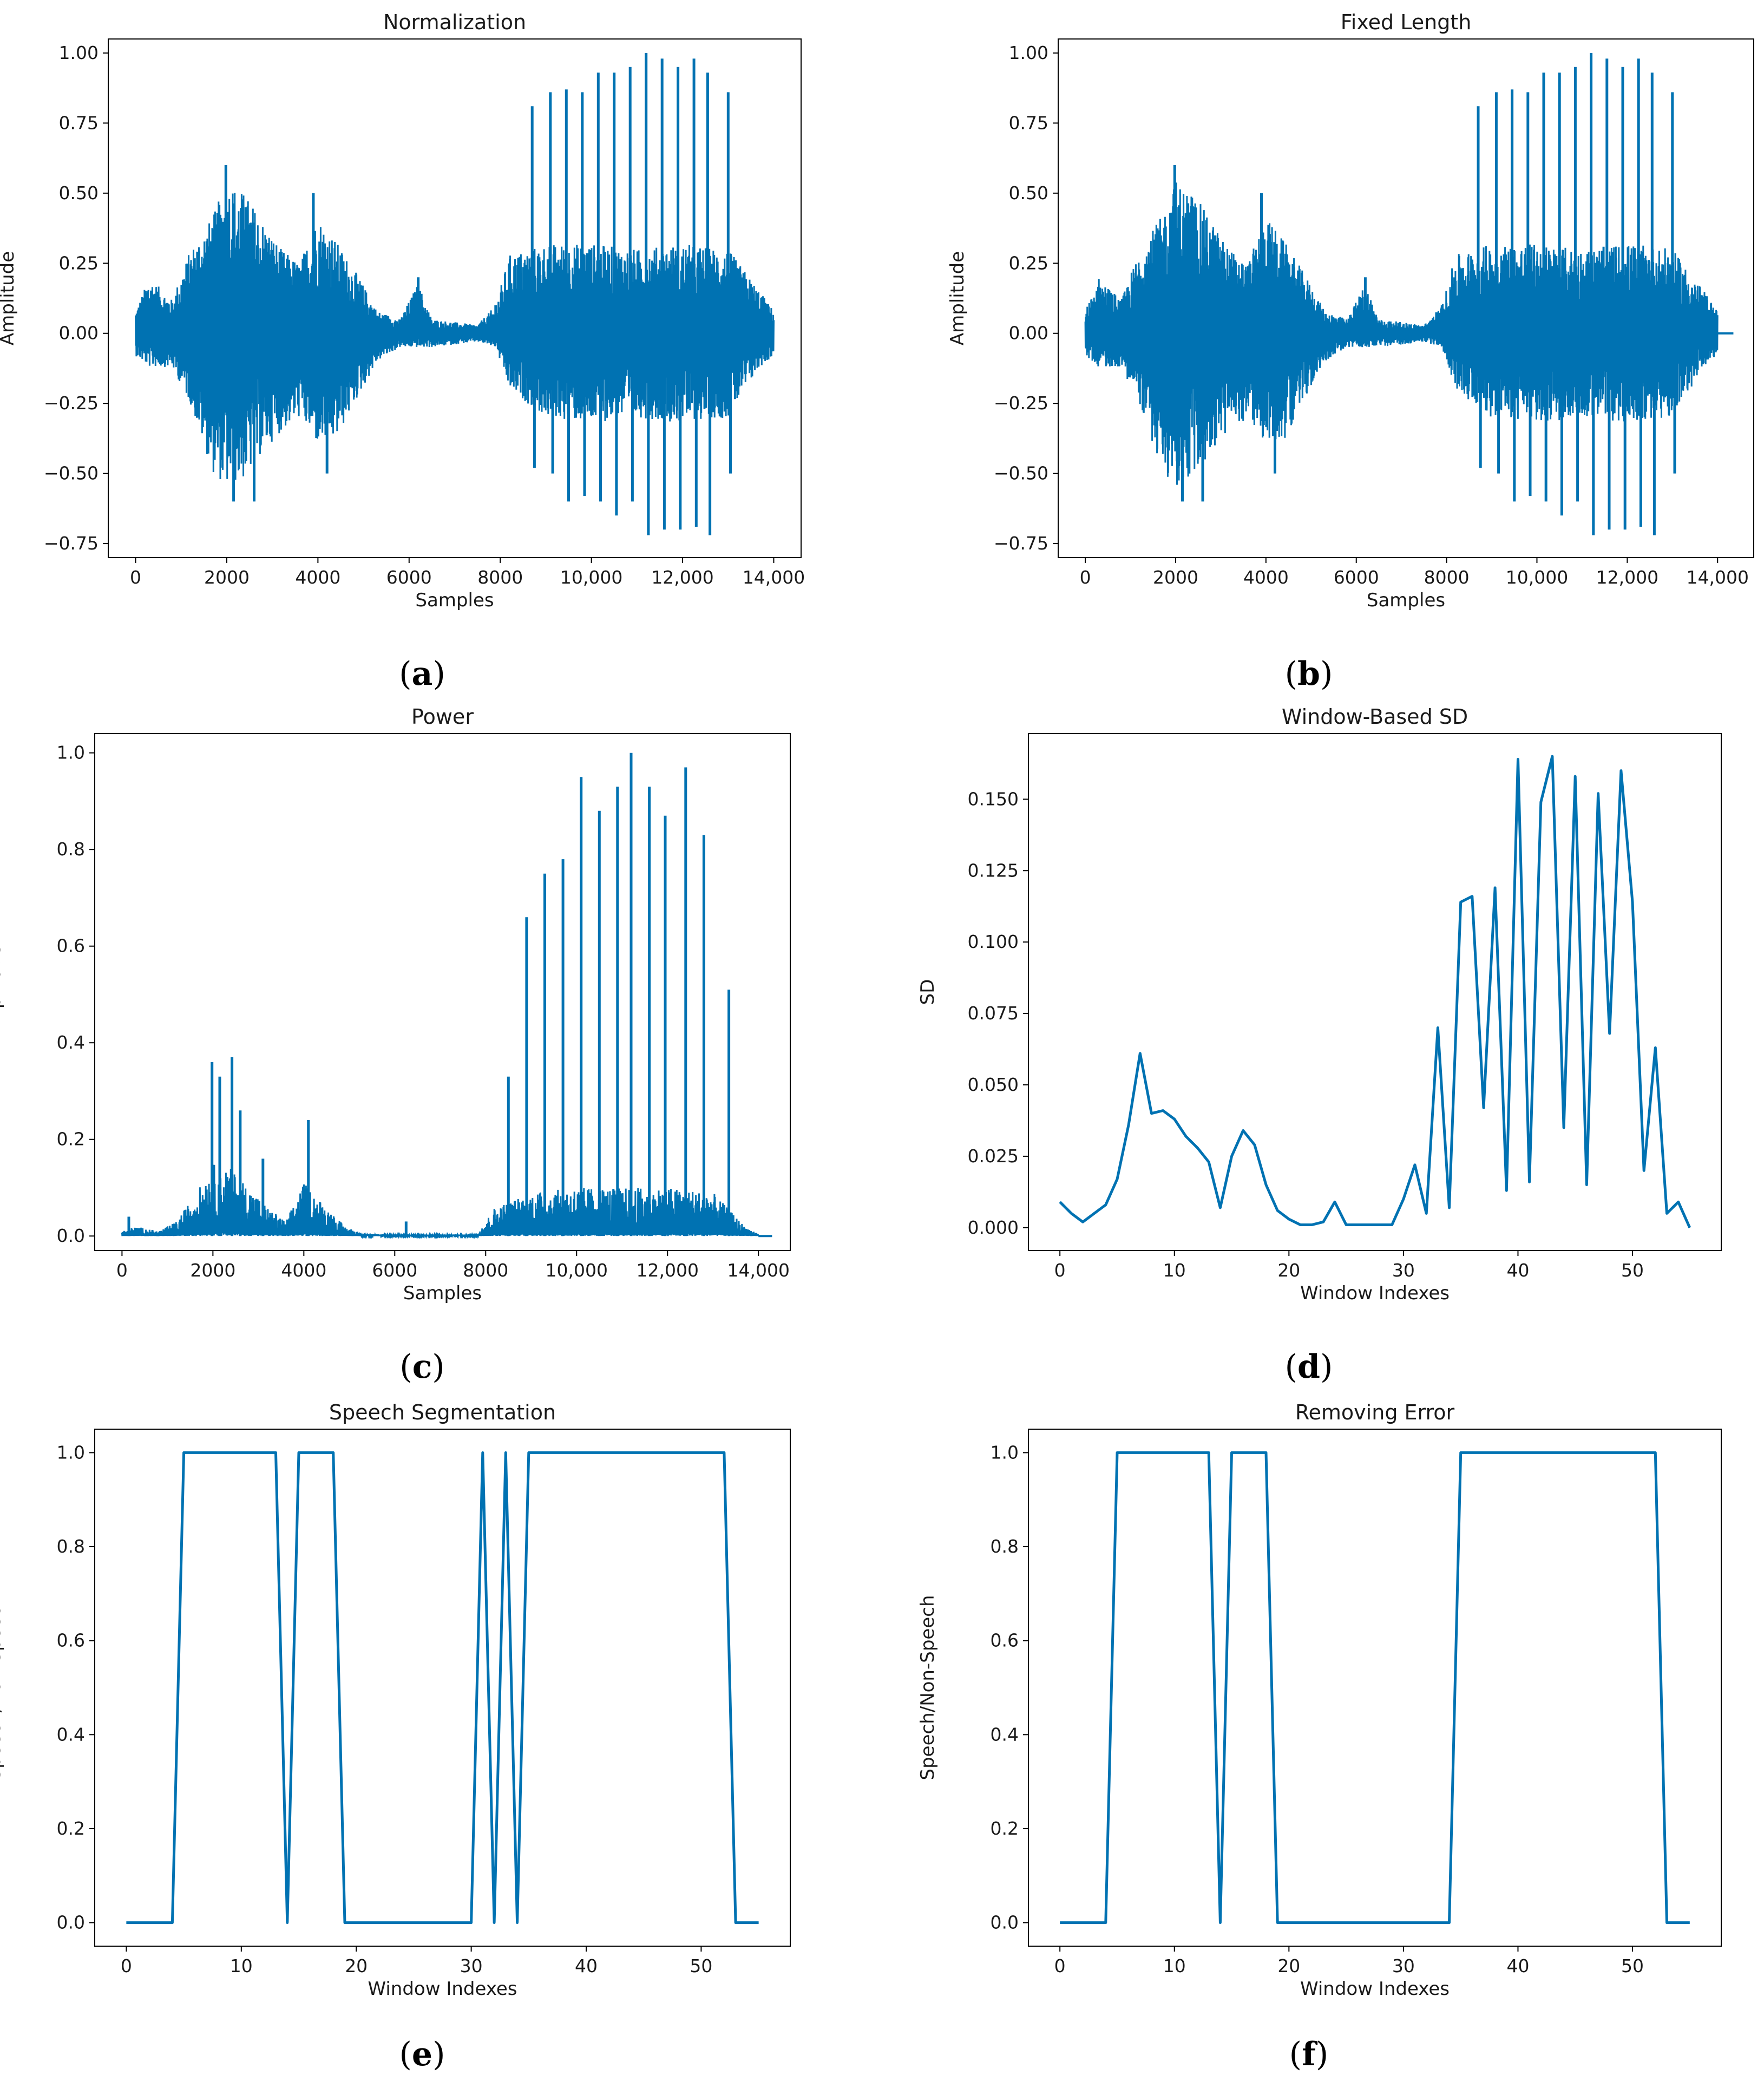 The width and height of the screenshot is (1764, 2075). I want to click on panel-caption: (b), so click(1309, 674).